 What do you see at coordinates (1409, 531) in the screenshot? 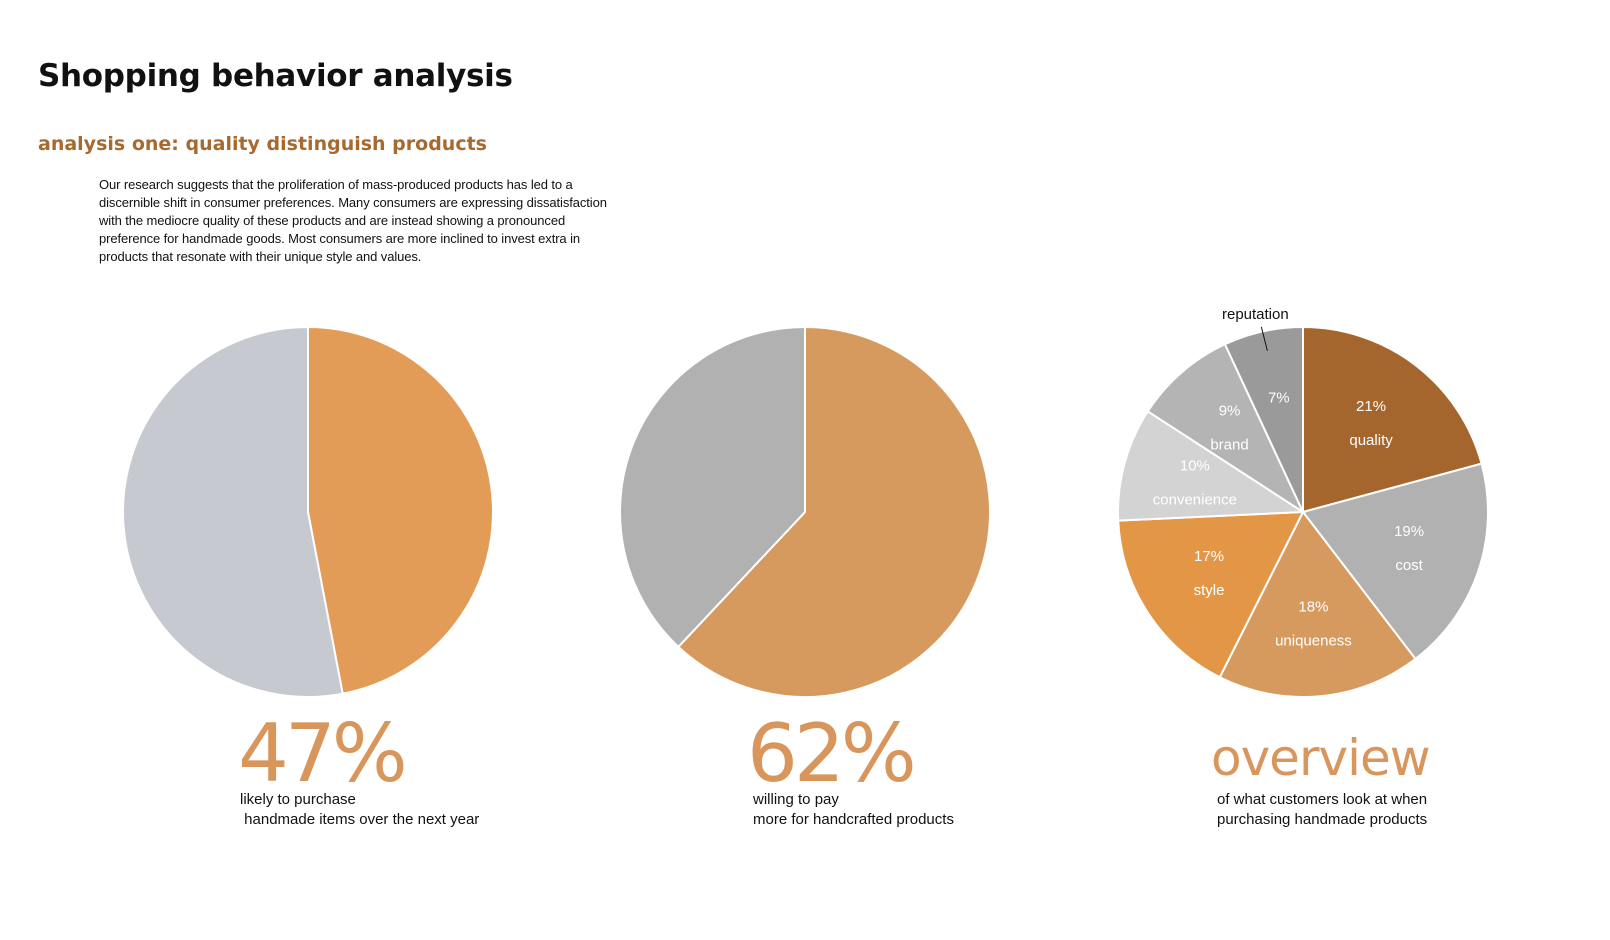
I see `slice-percent-label: 19%` at bounding box center [1409, 531].